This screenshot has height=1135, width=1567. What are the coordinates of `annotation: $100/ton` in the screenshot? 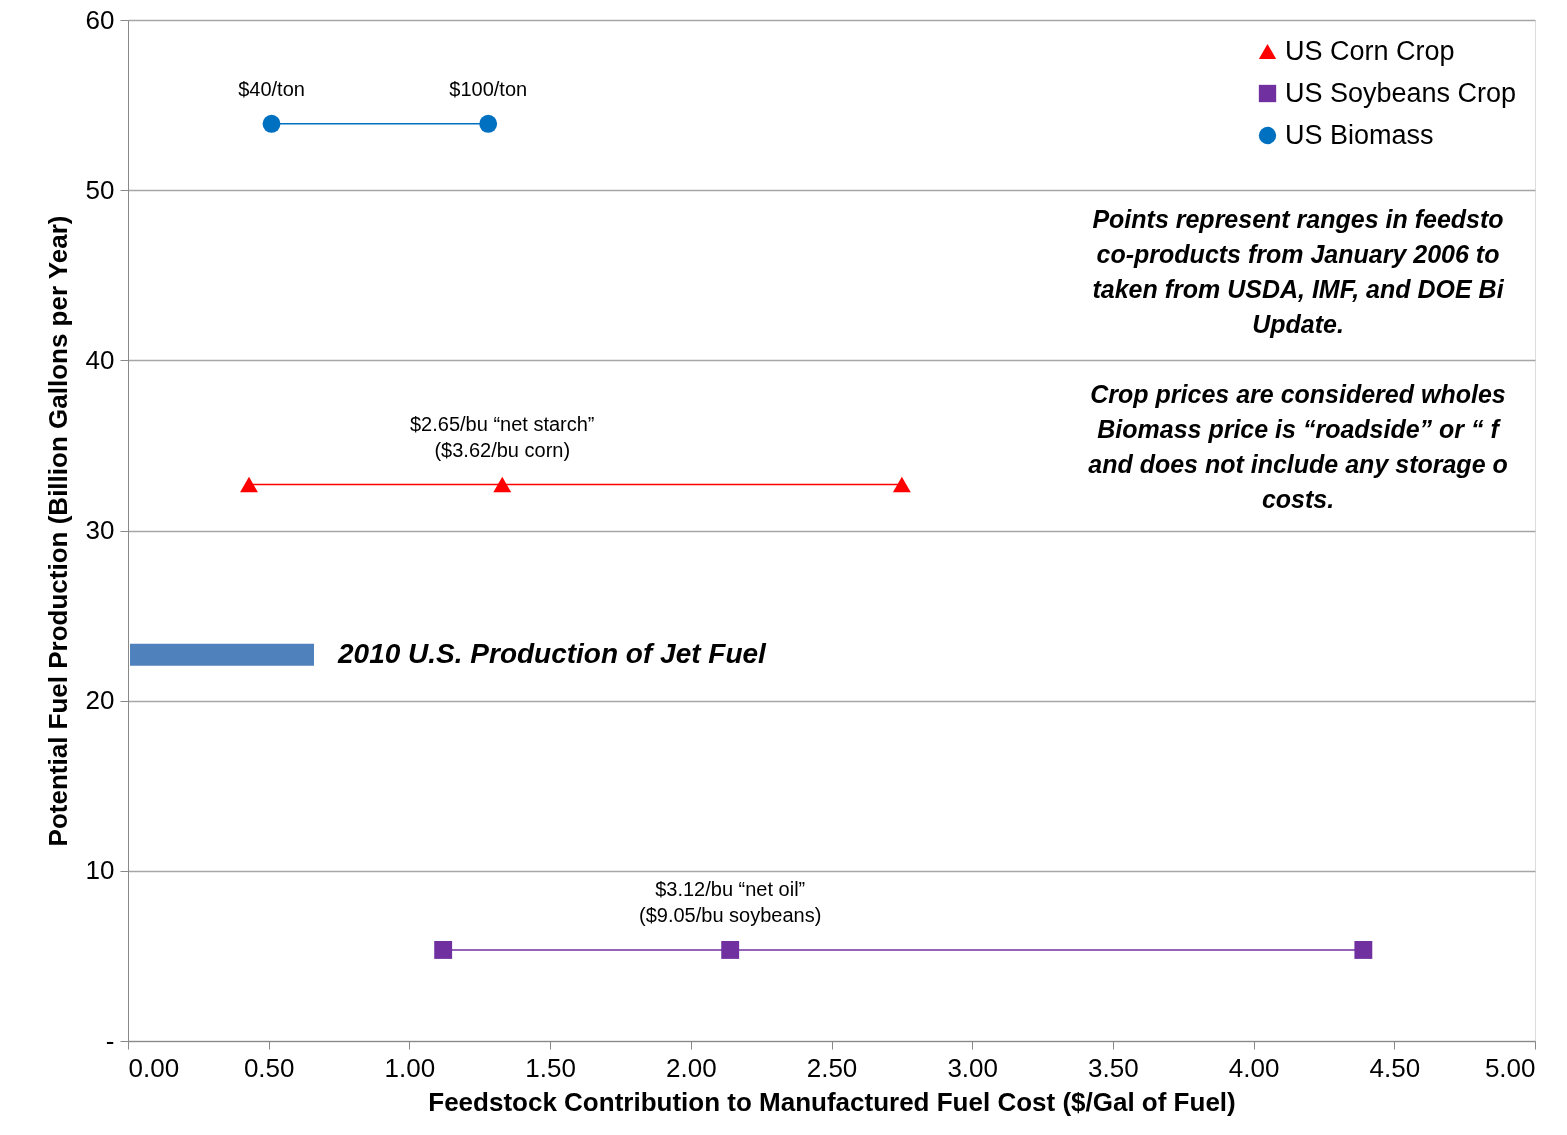 It's located at (488, 88).